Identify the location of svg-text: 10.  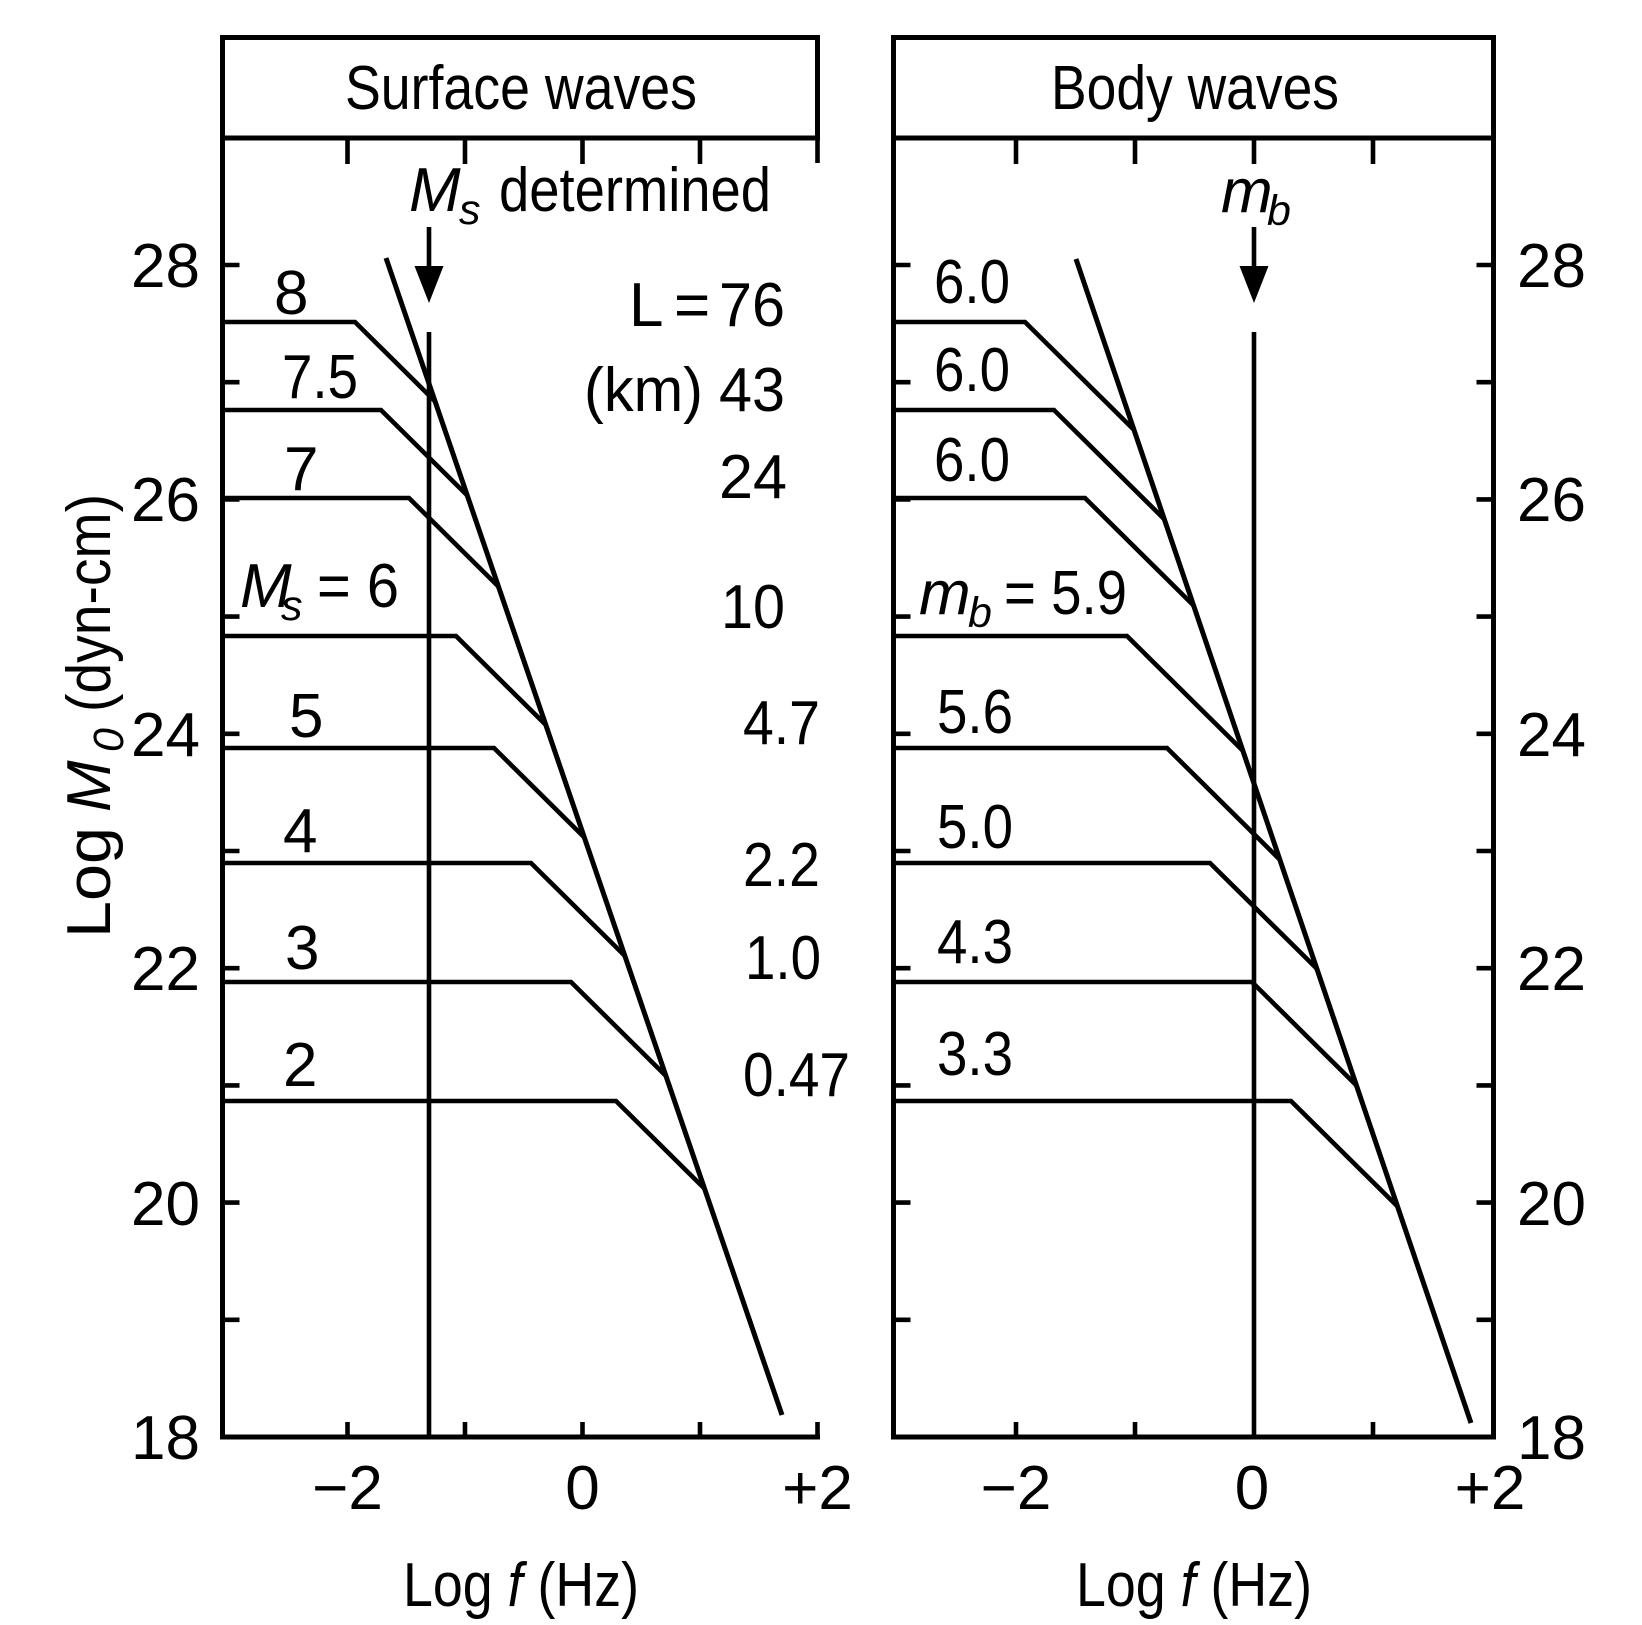
(753, 607).